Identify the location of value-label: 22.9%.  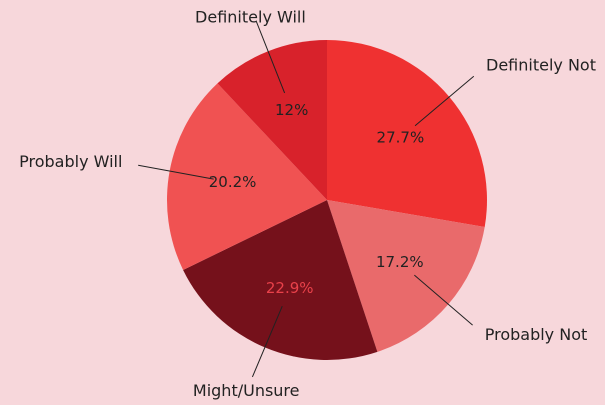
(290, 288).